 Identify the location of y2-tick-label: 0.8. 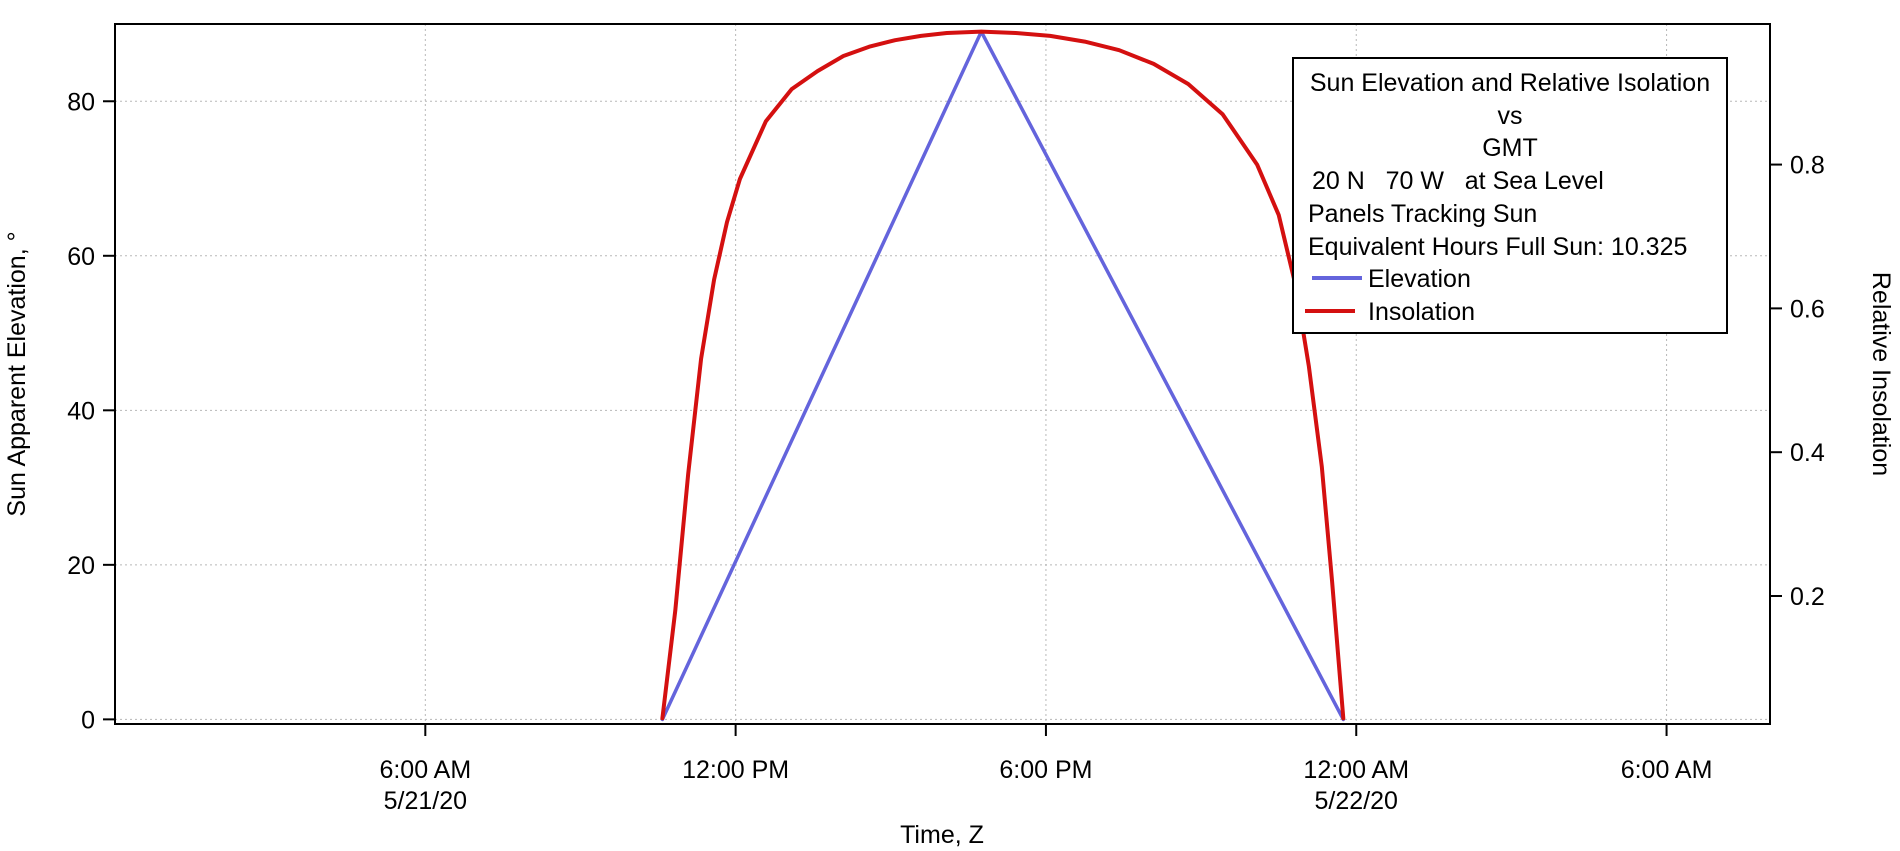
(1807, 166).